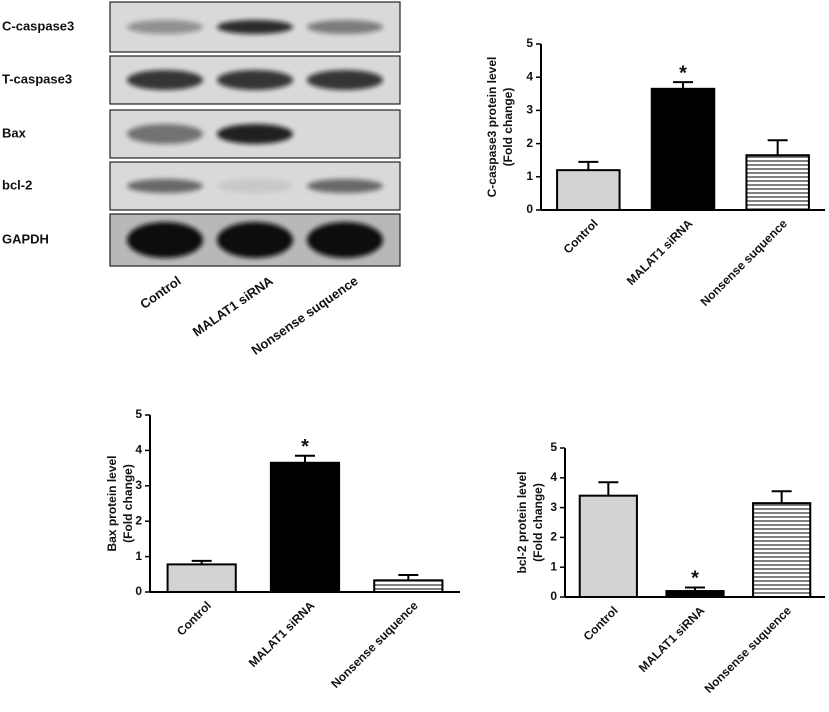 The image size is (829, 712). What do you see at coordinates (14, 132) in the screenshot?
I see `blot-row-label: Bax` at bounding box center [14, 132].